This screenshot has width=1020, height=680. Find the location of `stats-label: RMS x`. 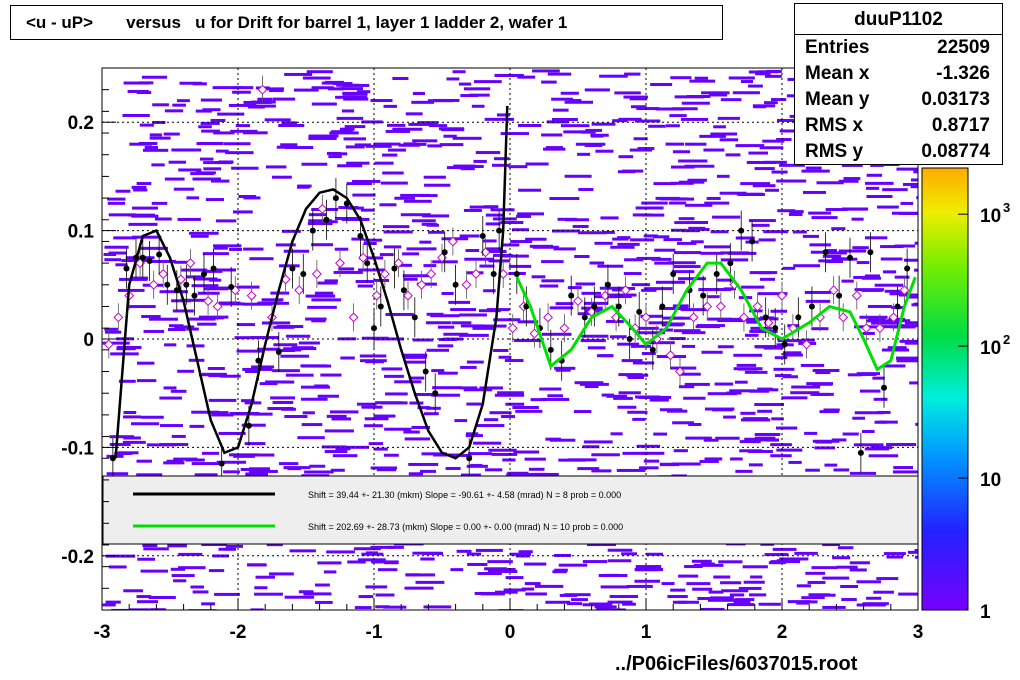

stats-label: RMS x is located at coordinates (834, 125).